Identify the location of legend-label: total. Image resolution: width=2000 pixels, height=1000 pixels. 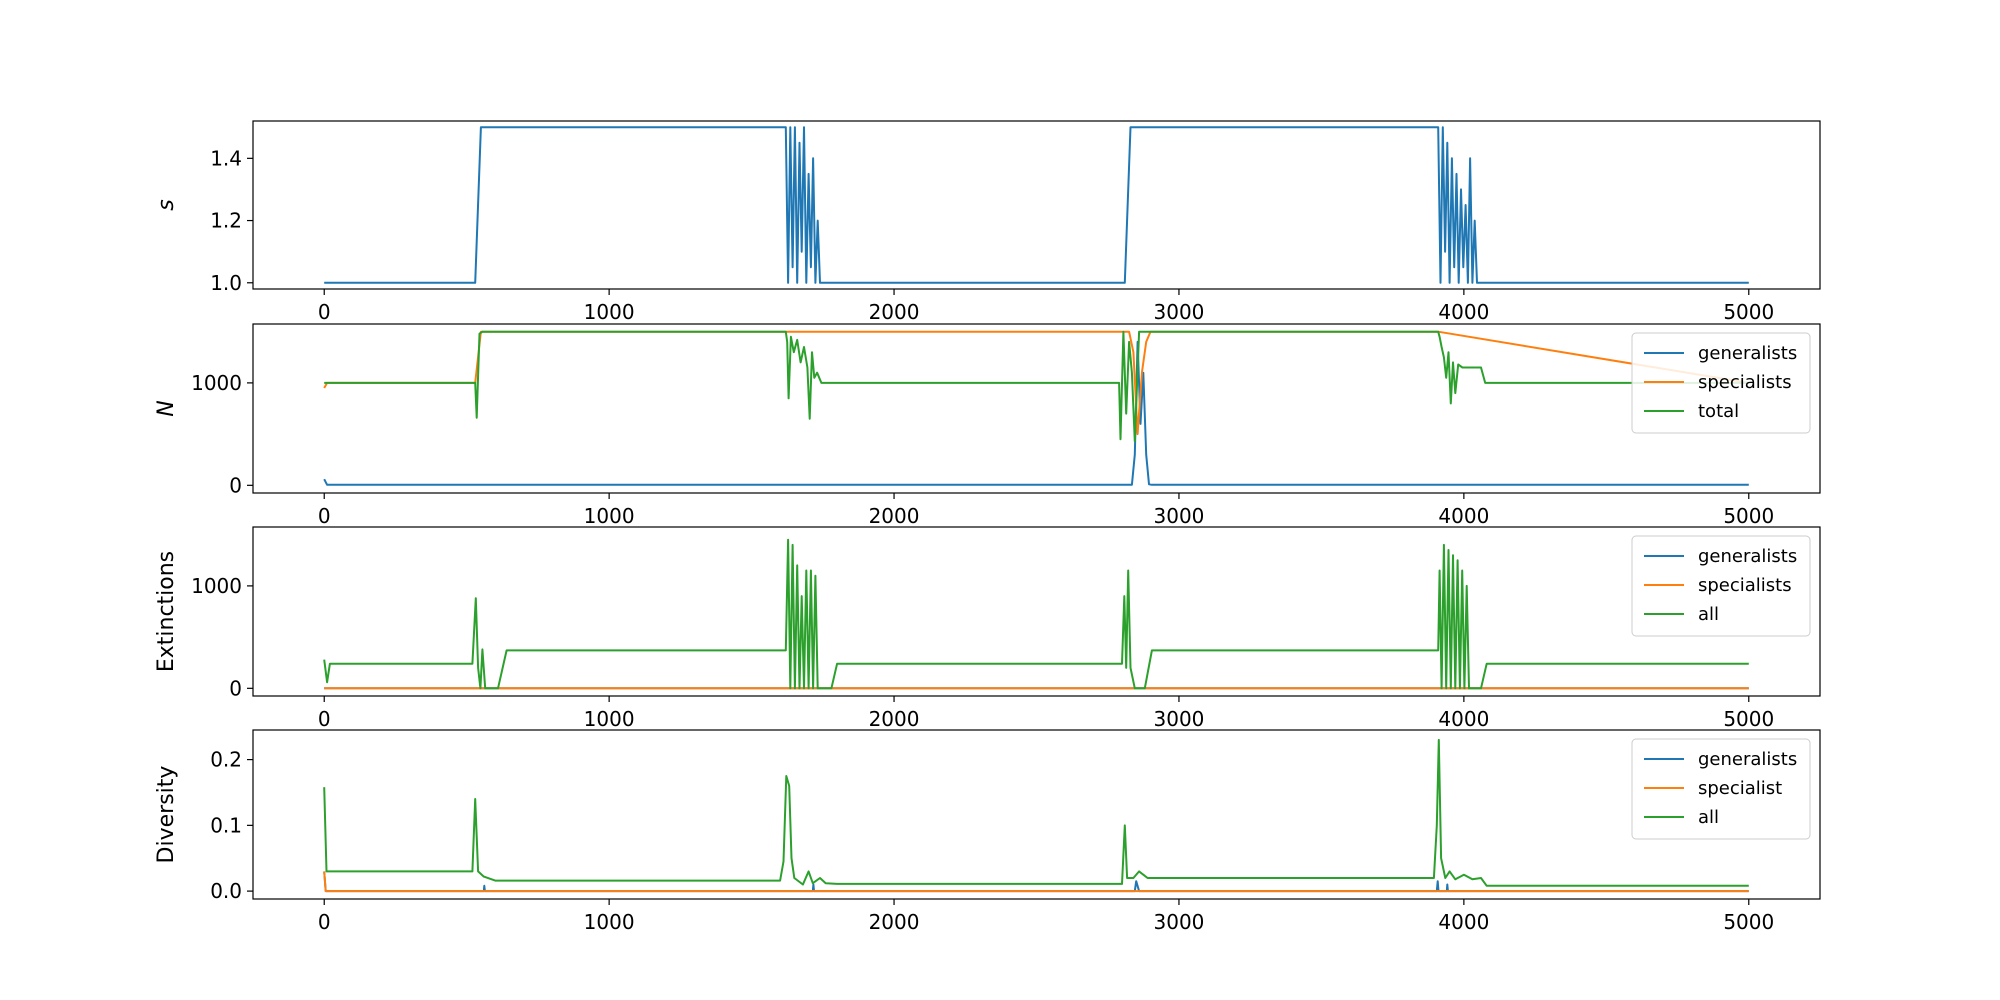
(1718, 411).